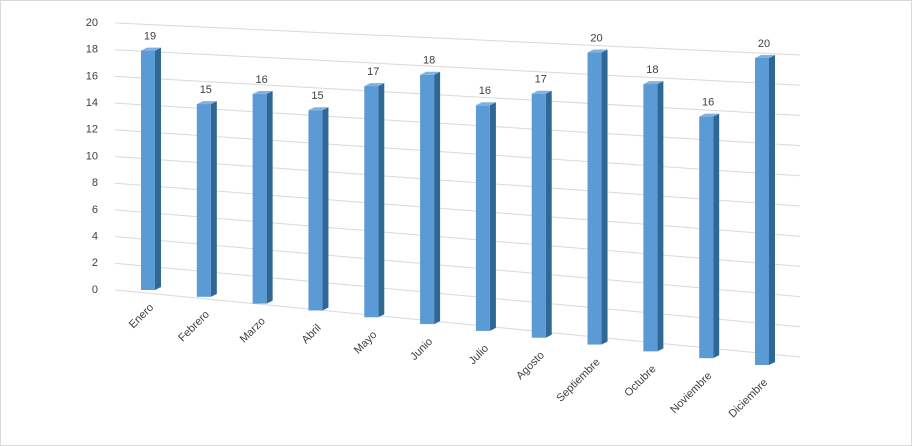 The image size is (912, 446). I want to click on y-tick-label: 18, so click(92, 50).